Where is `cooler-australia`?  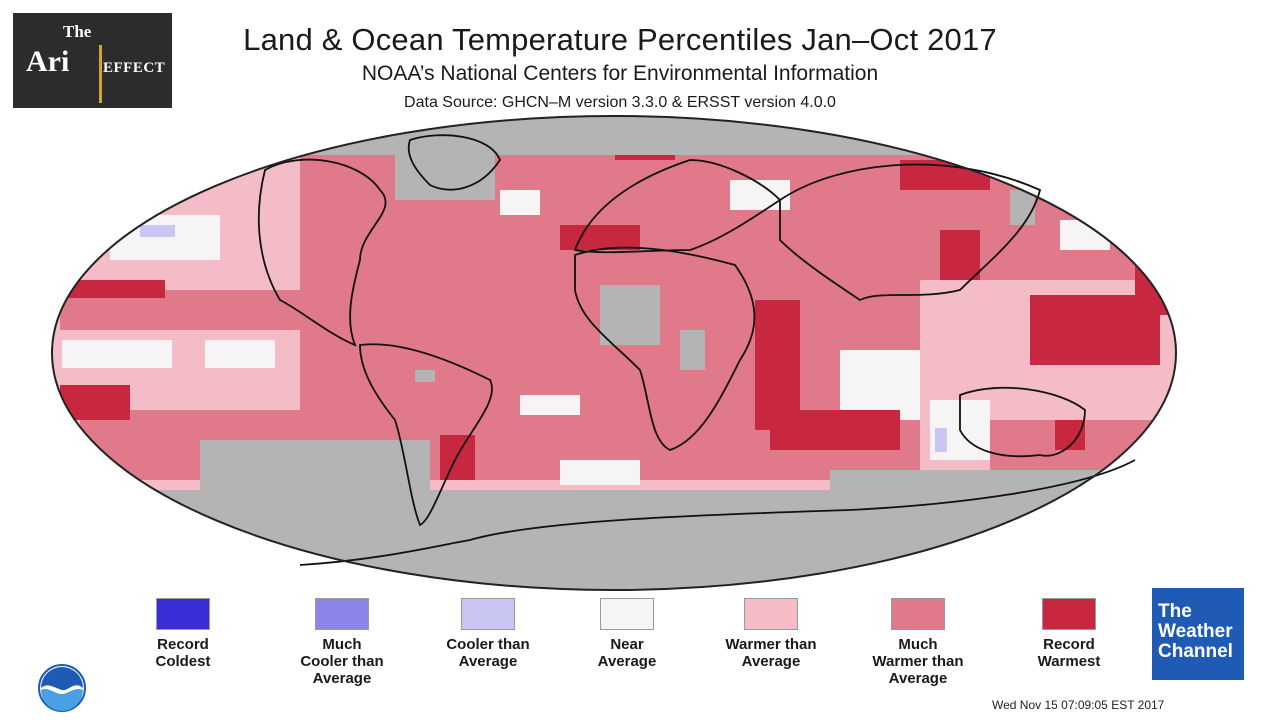 cooler-australia is located at coordinates (941, 440).